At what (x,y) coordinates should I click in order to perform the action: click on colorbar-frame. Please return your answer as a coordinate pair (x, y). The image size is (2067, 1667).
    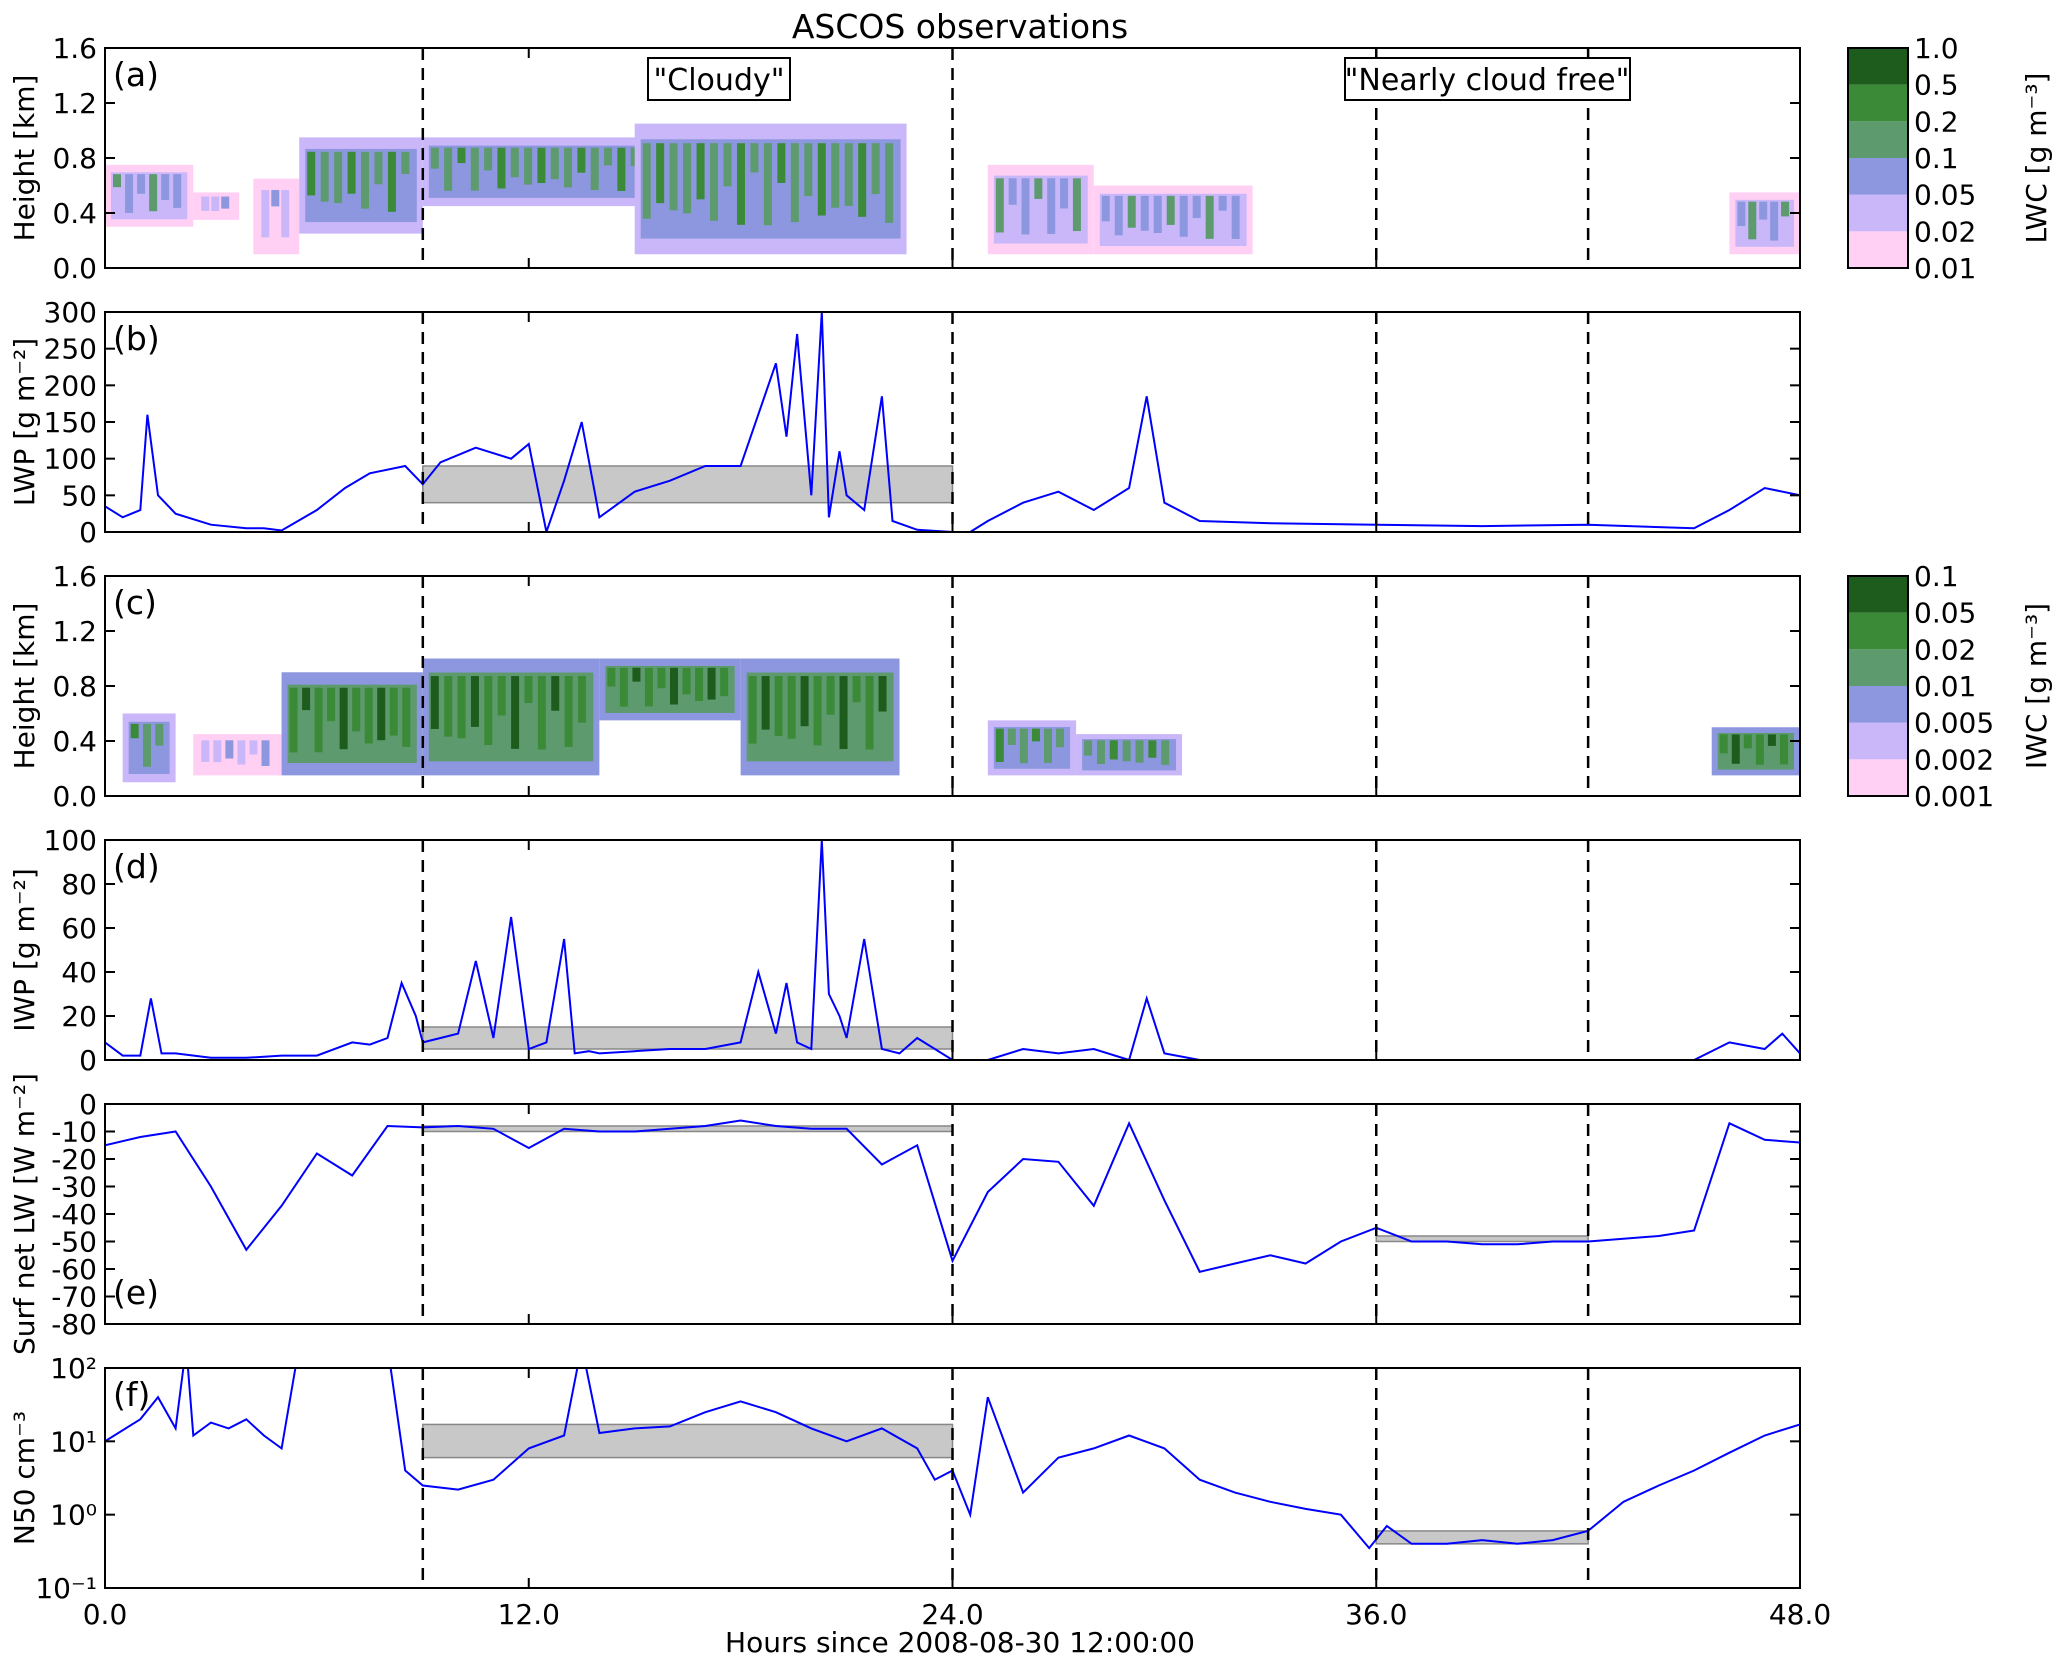
    Looking at the image, I should click on (1878, 686).